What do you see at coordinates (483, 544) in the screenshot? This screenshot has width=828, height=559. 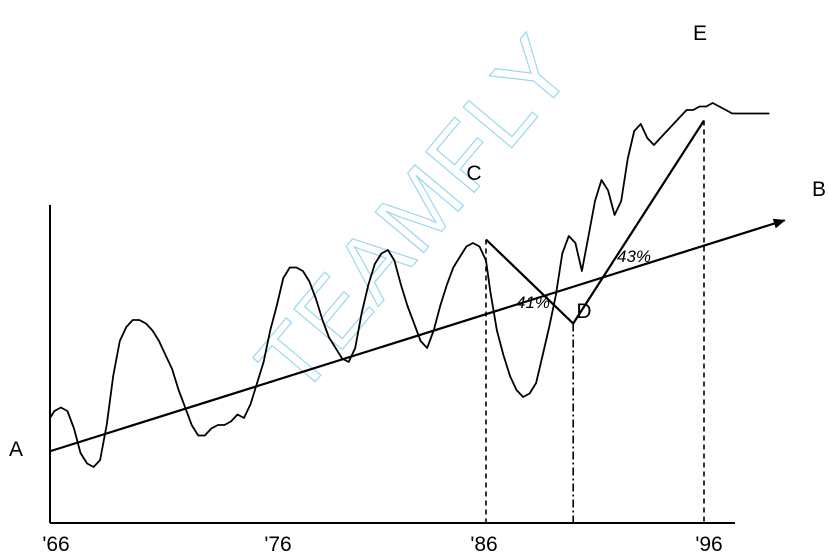 I see `x-tick-label-1986: '86` at bounding box center [483, 544].